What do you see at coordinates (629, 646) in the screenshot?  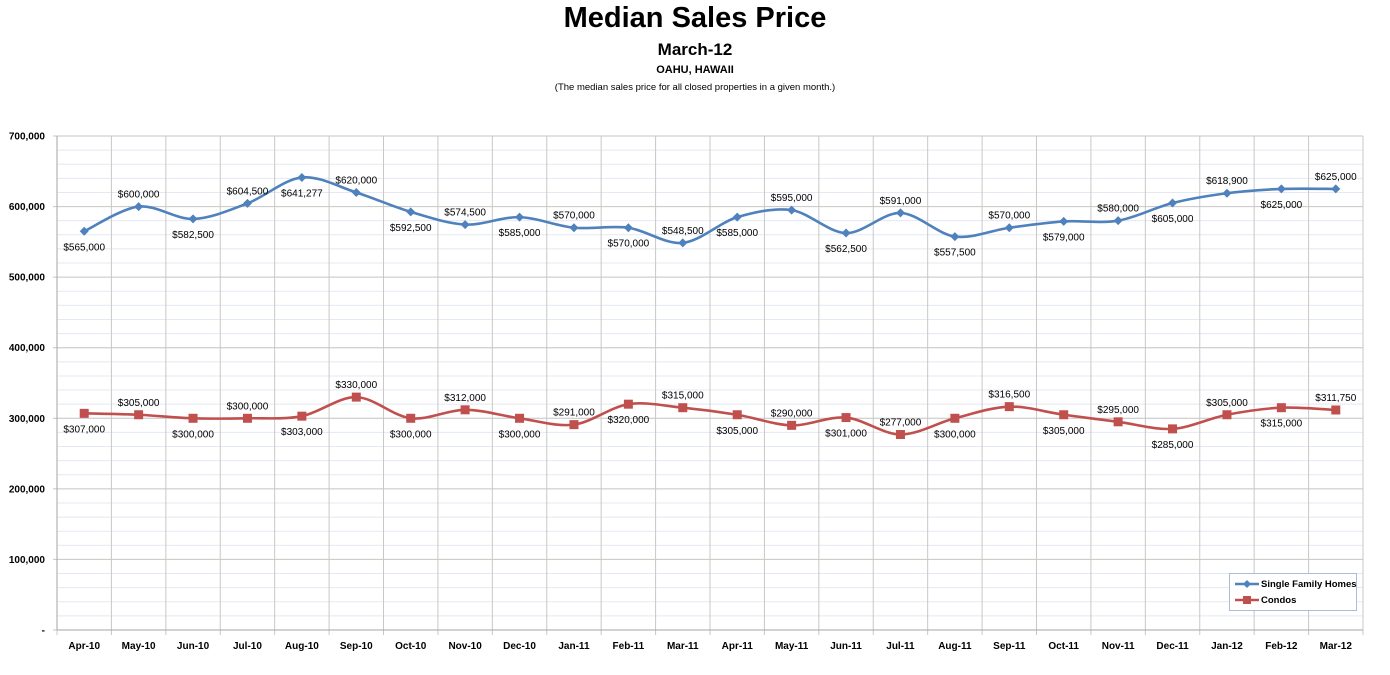 I see `x-tick-label: Feb-11` at bounding box center [629, 646].